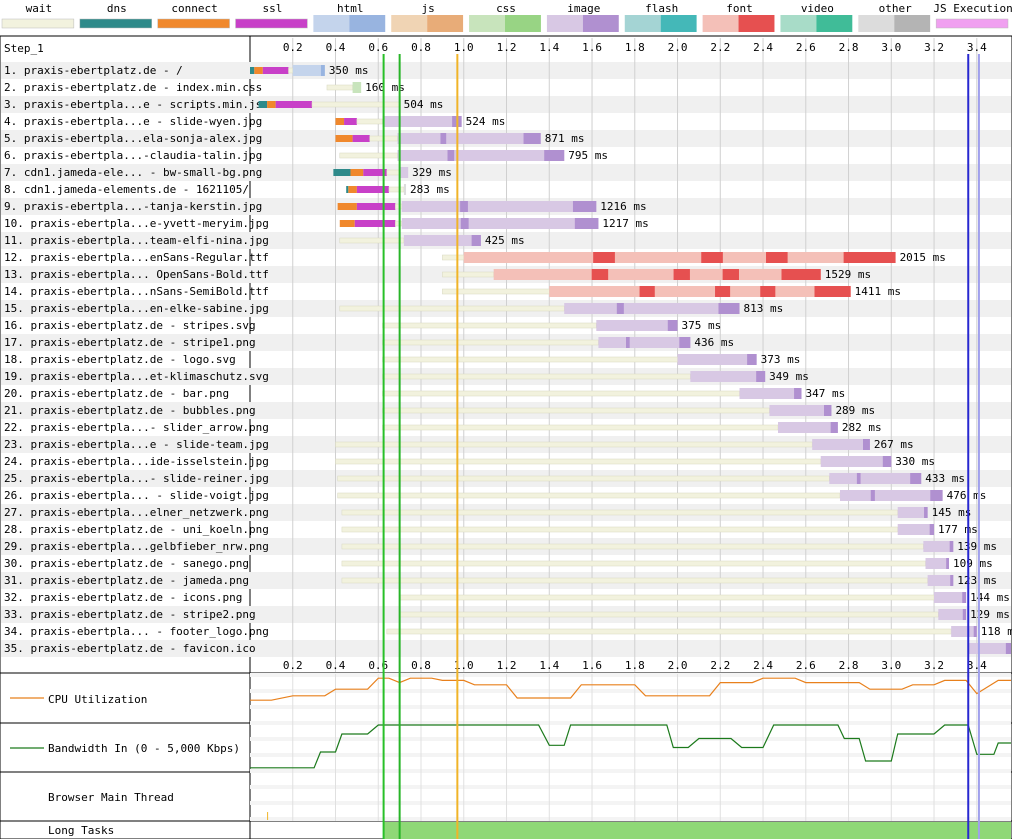  Describe the element at coordinates (464, 47) in the screenshot. I see `tick-label: 1.0` at that location.